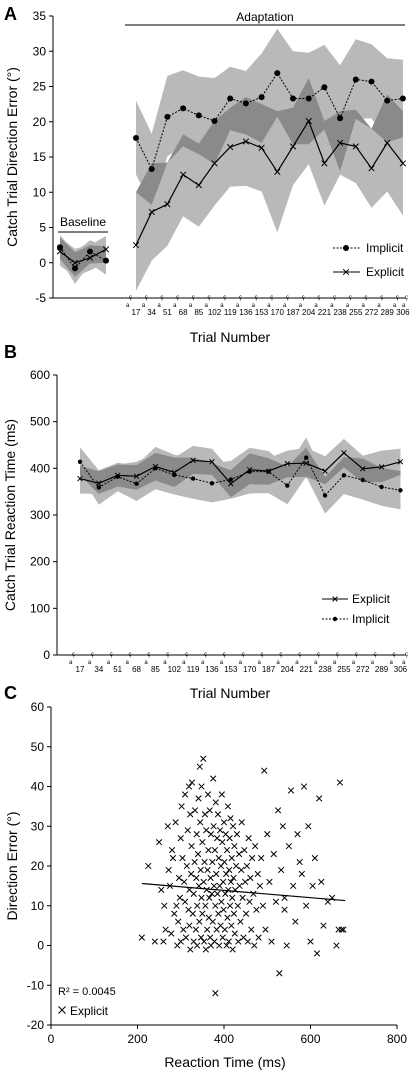 The width and height of the screenshot is (410, 1075). Describe the element at coordinates (40, 16) in the screenshot. I see `y-tick-label: 35` at that location.